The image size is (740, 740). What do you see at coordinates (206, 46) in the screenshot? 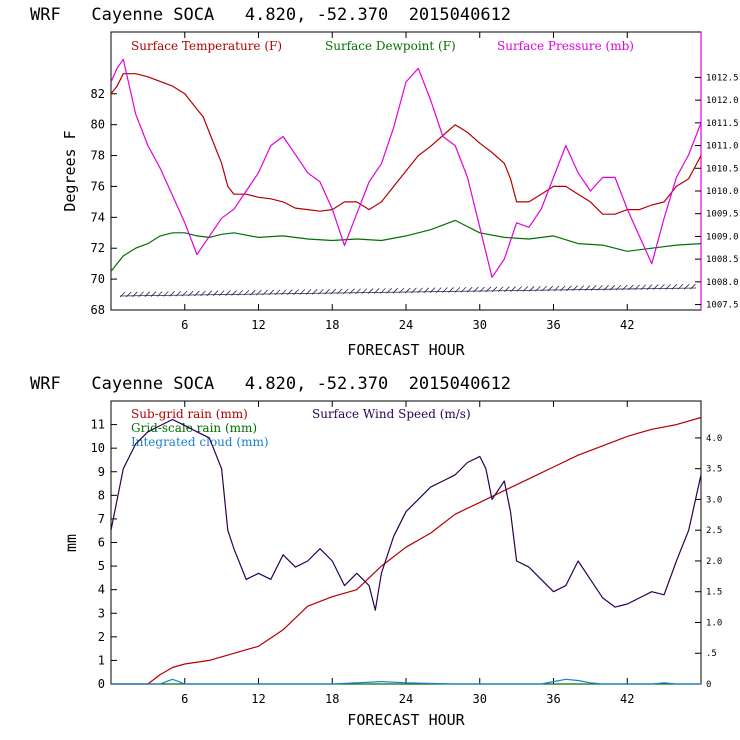
I see `legend-surface-temperature: Surface Temperature (F)` at bounding box center [206, 46].